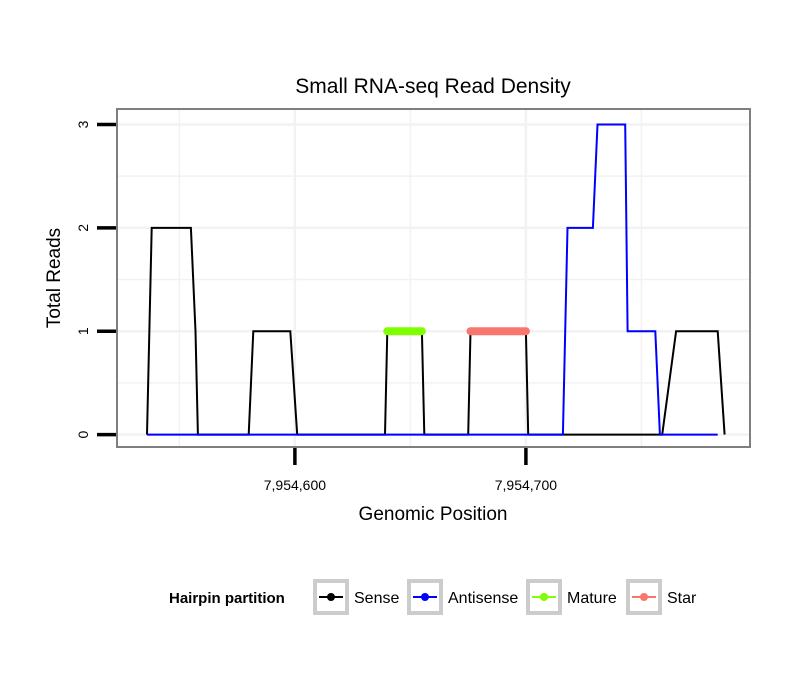 The image size is (810, 695). I want to click on y-tick-label: 1, so click(83, 331).